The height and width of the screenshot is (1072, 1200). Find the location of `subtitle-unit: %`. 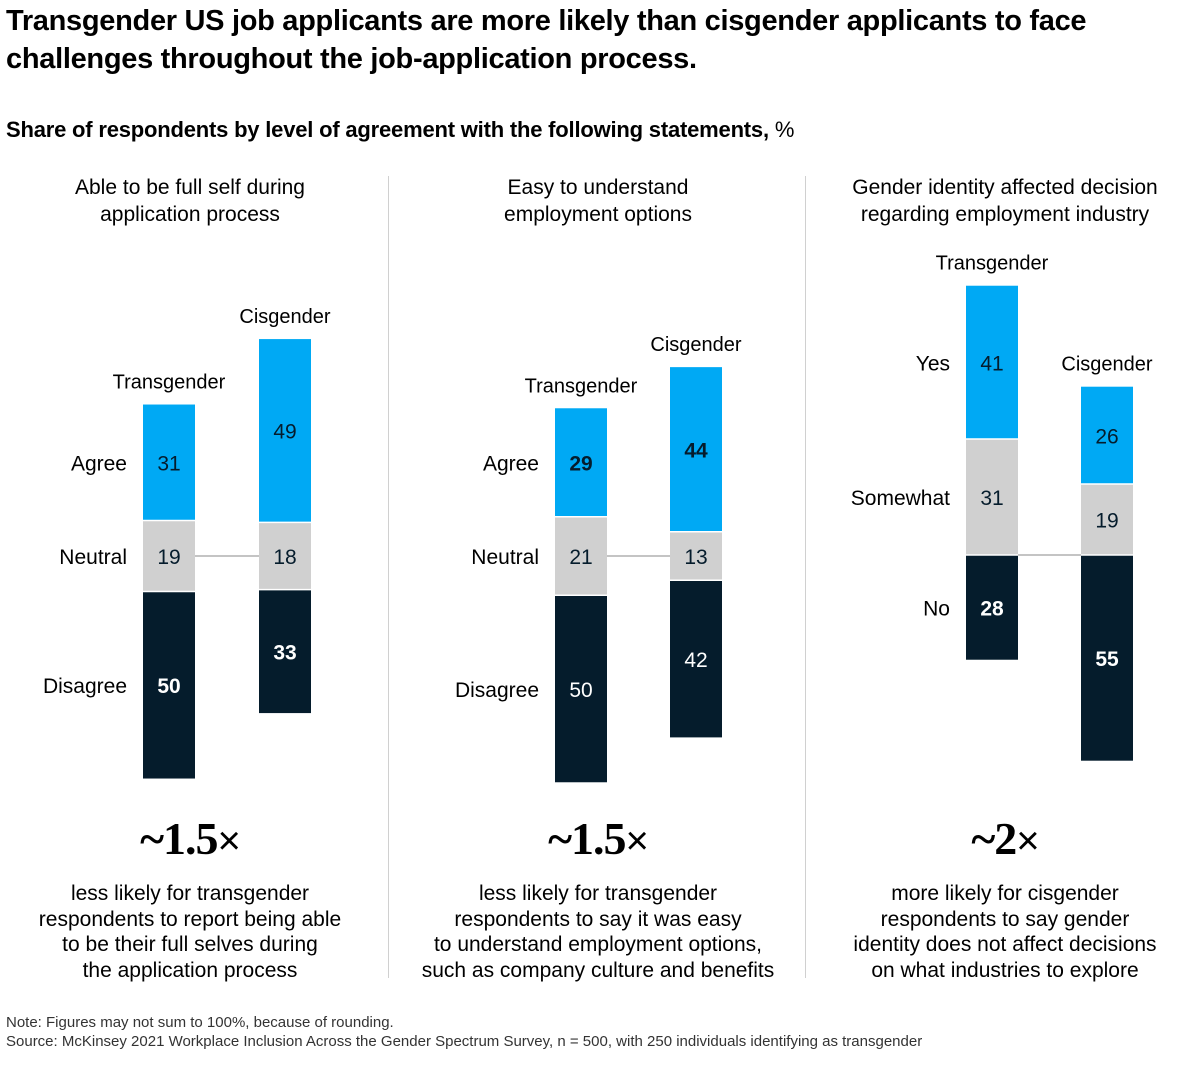

subtitle-unit: % is located at coordinates (784, 129).